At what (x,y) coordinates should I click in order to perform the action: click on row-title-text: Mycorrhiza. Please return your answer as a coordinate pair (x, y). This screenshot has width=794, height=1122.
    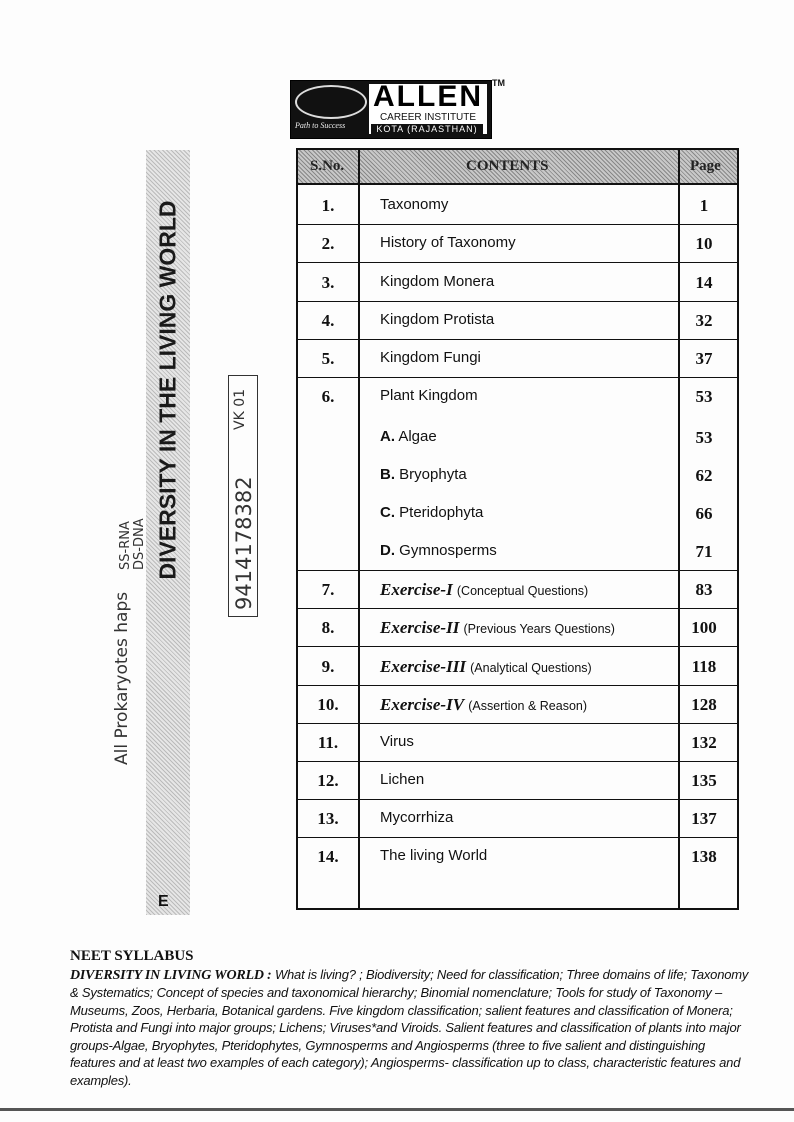
    Looking at the image, I should click on (417, 817).